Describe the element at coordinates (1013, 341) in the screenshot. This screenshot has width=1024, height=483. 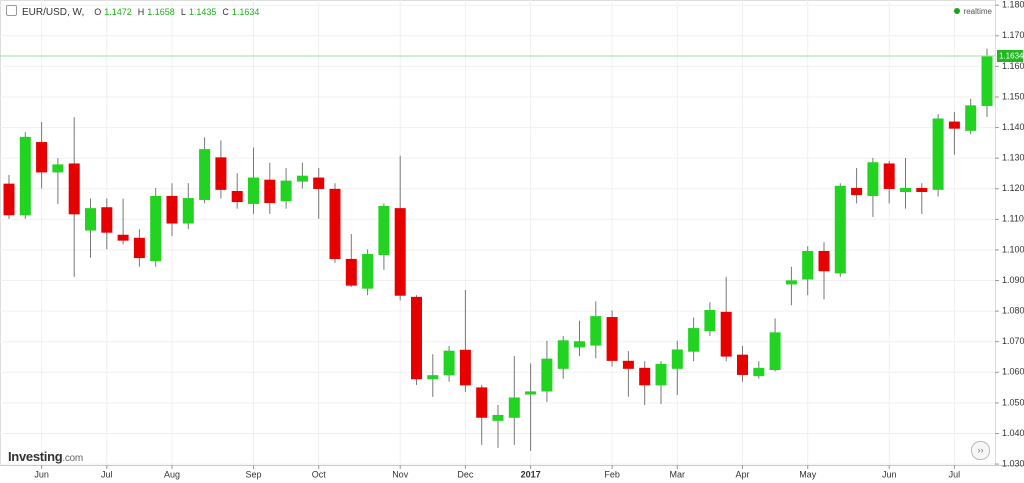
I see `y-tick-label: 1.0700` at that location.